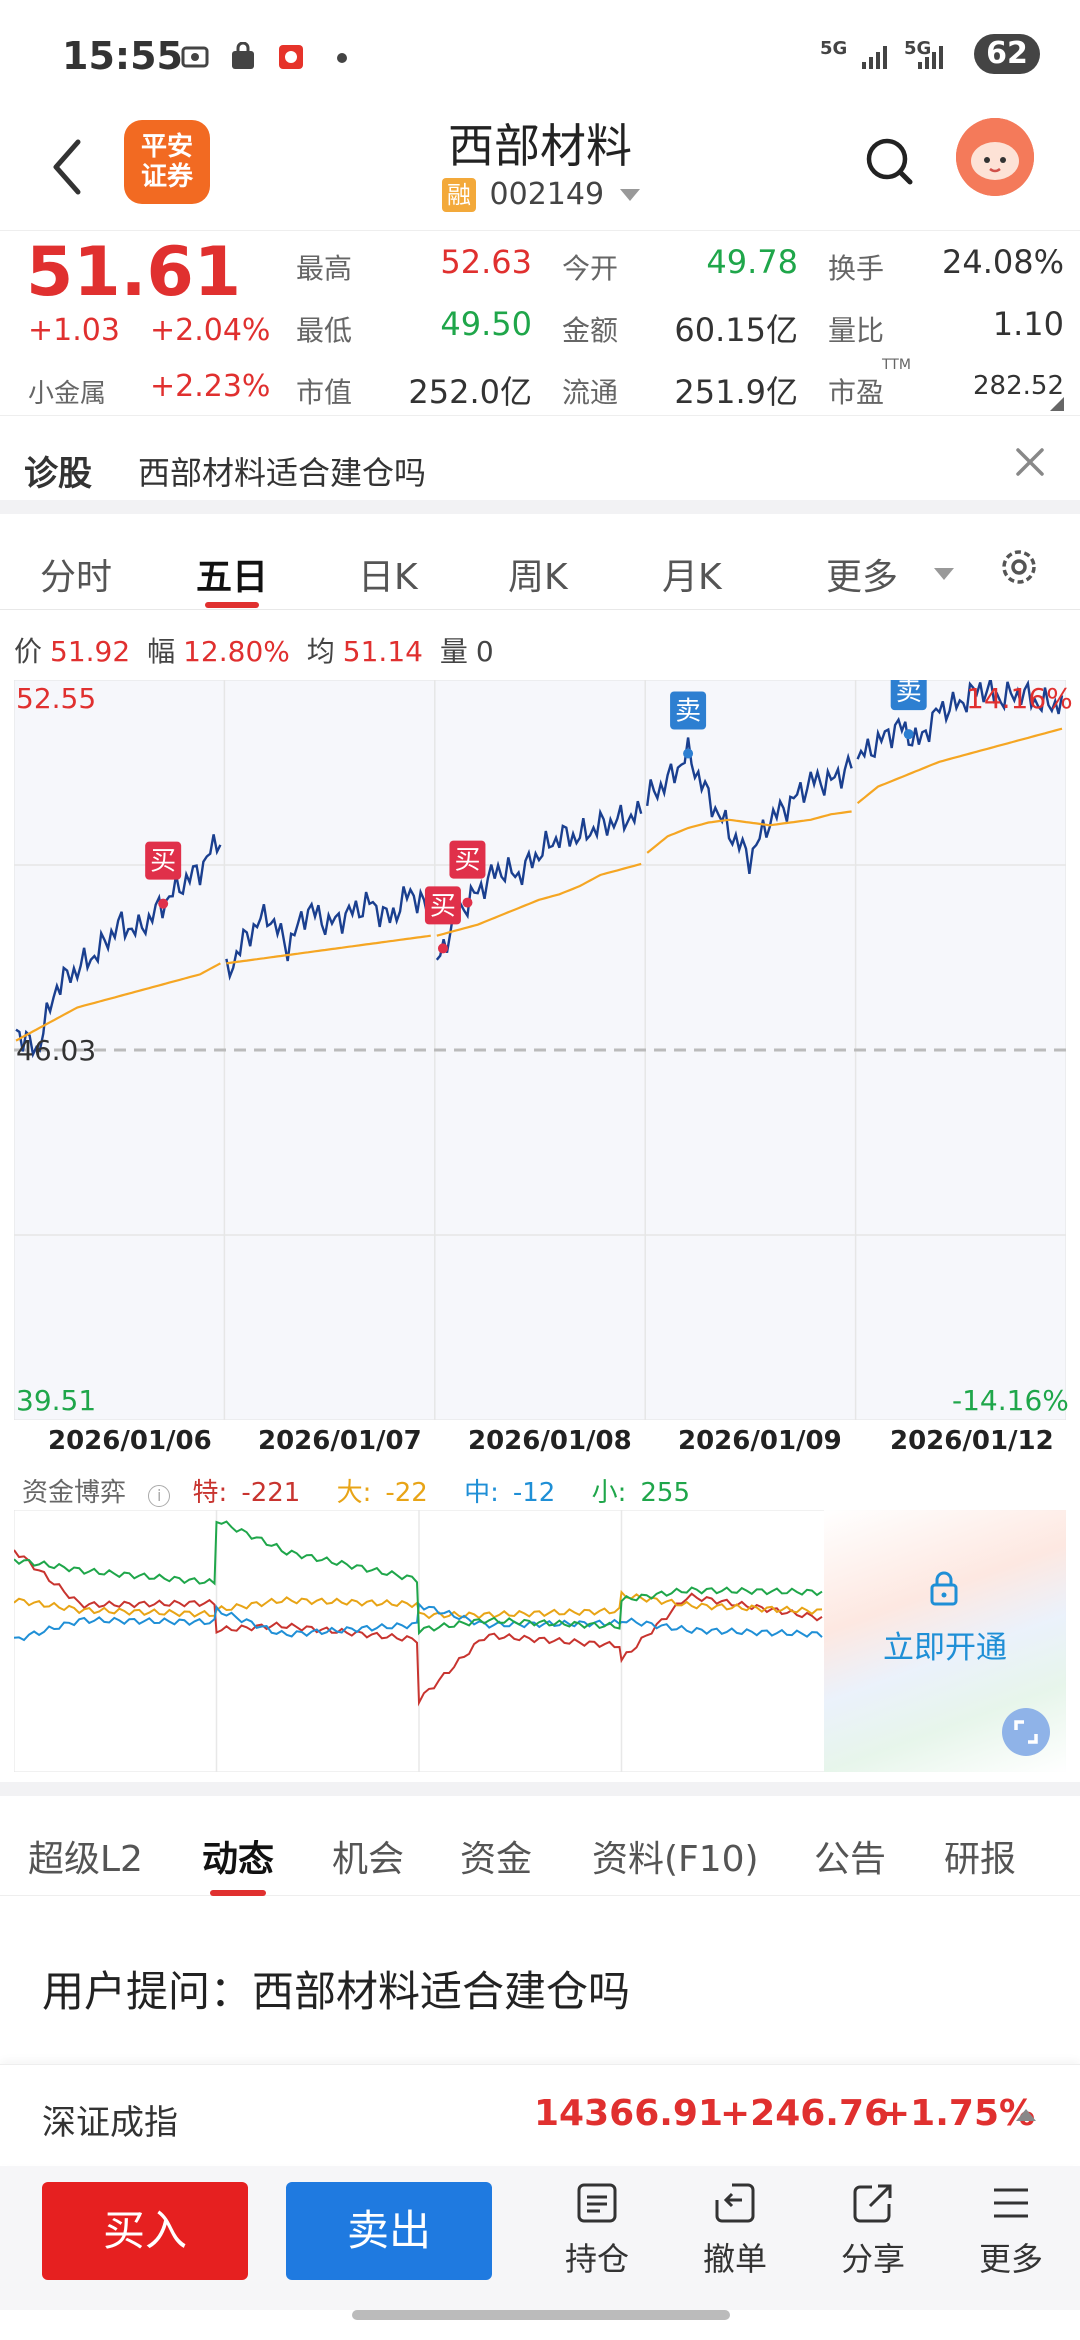 This screenshot has height=2340, width=1080. Describe the element at coordinates (760, 1441) in the screenshot. I see `date-label: 2026/01/09` at that location.